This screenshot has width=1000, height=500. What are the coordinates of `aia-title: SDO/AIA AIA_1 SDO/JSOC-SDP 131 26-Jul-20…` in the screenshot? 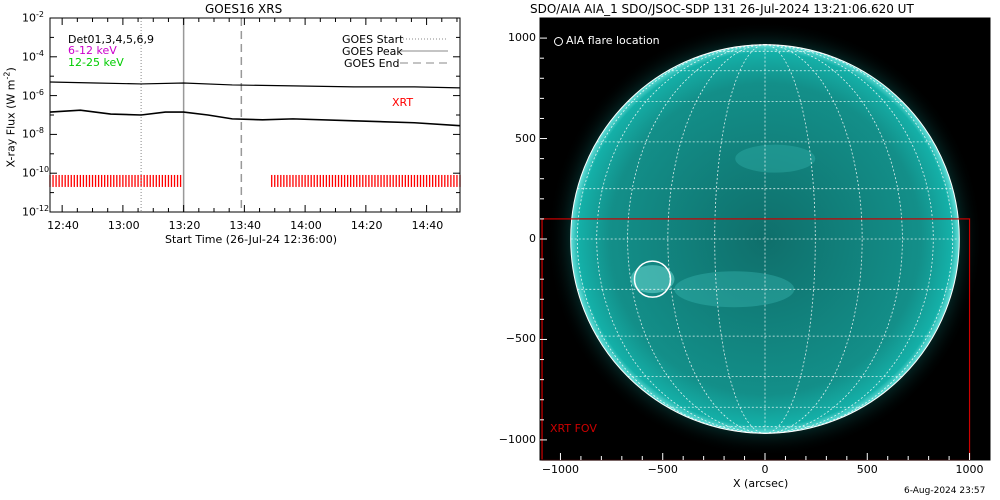 It's located at (722, 9).